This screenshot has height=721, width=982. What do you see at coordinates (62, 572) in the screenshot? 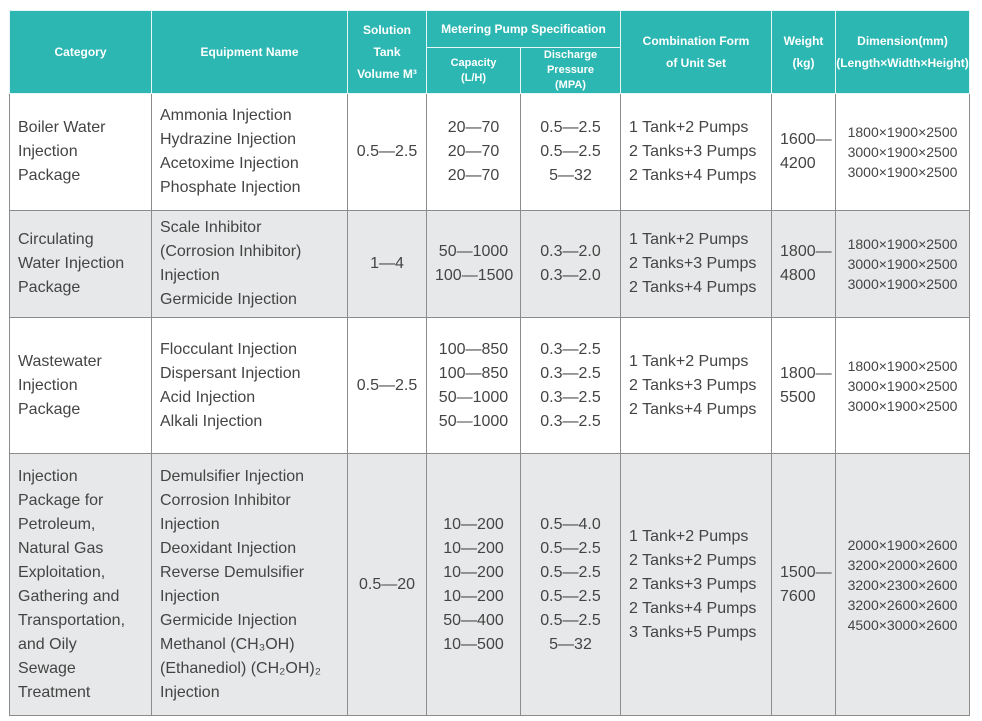
I see `cell-line: Exploitation,` at bounding box center [62, 572].